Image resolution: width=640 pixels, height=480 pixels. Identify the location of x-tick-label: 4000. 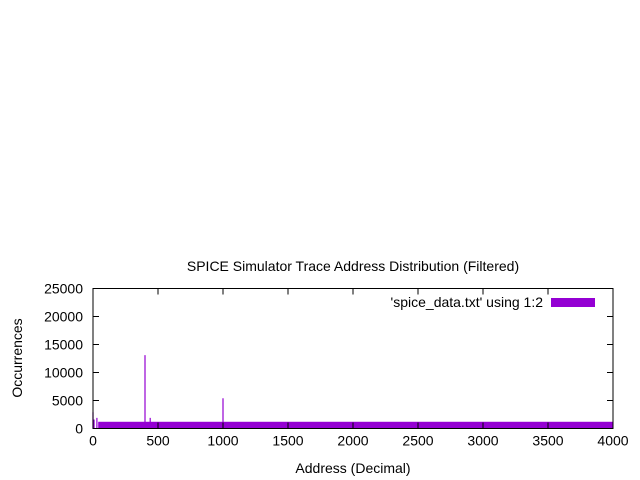
(612, 441).